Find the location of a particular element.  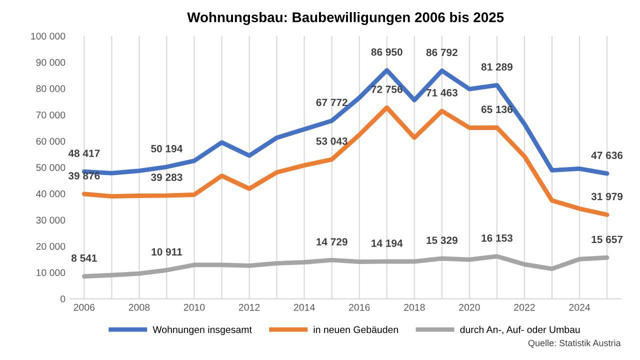

data-label: 48 417 is located at coordinates (84, 153).